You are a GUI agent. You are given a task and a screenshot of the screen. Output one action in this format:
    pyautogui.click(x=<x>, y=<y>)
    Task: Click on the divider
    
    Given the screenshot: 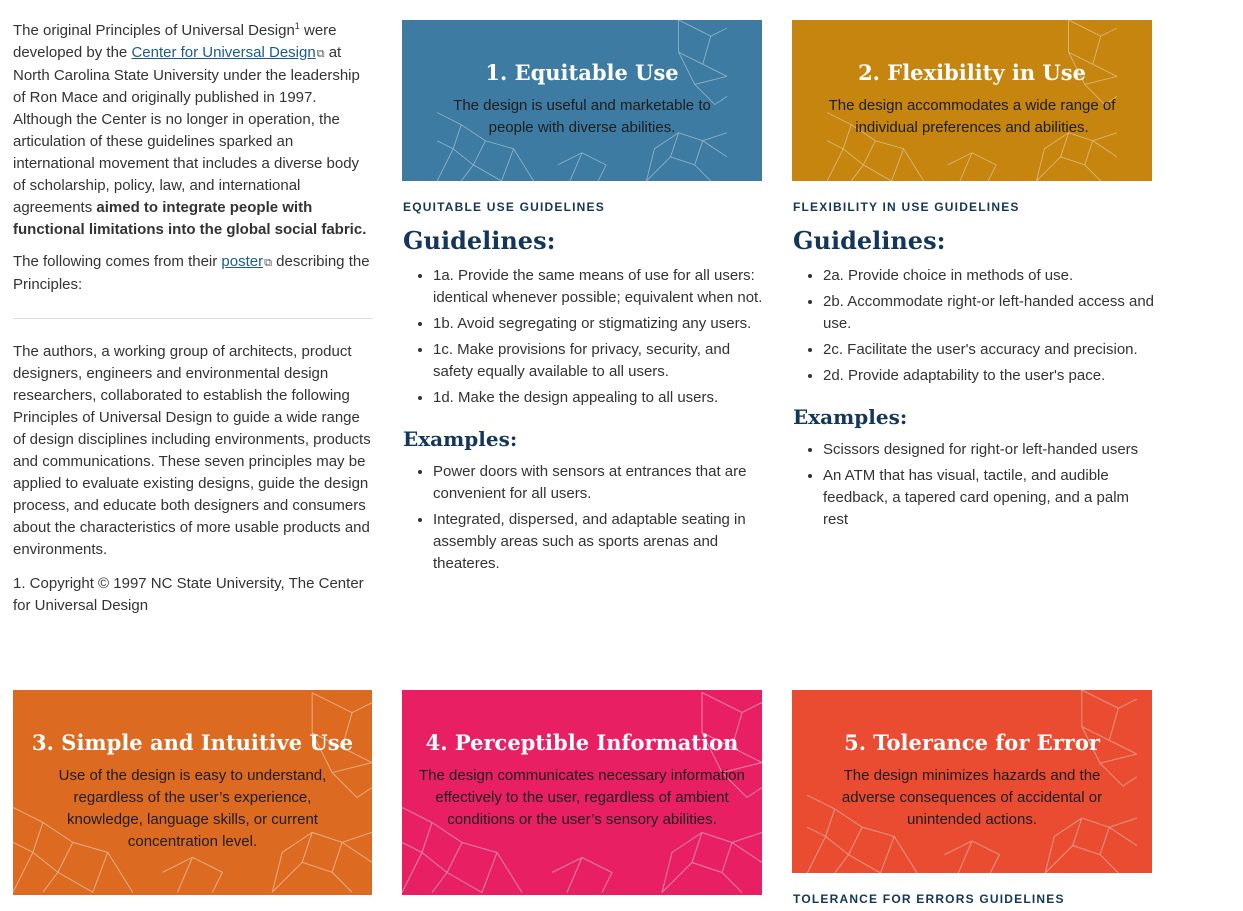 What is the action you would take?
    pyautogui.click(x=193, y=318)
    